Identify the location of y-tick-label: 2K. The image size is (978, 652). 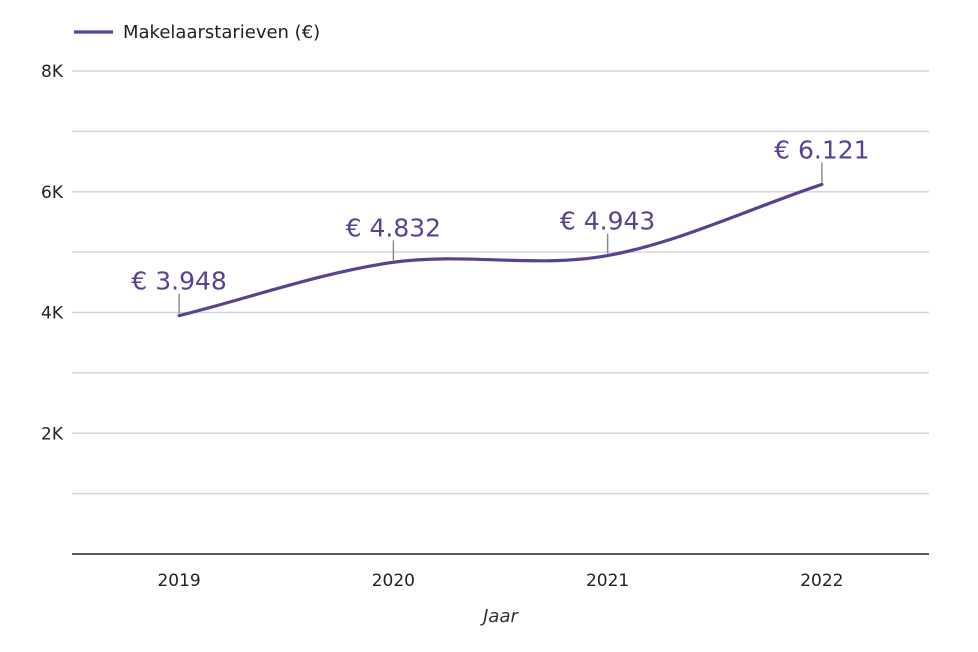
(52, 434).